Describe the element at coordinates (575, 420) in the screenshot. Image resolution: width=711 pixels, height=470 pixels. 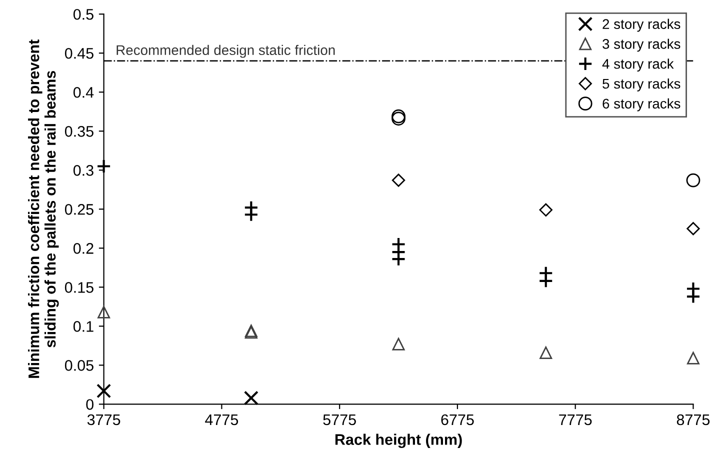
I see `x-tick-label: 7775` at that location.